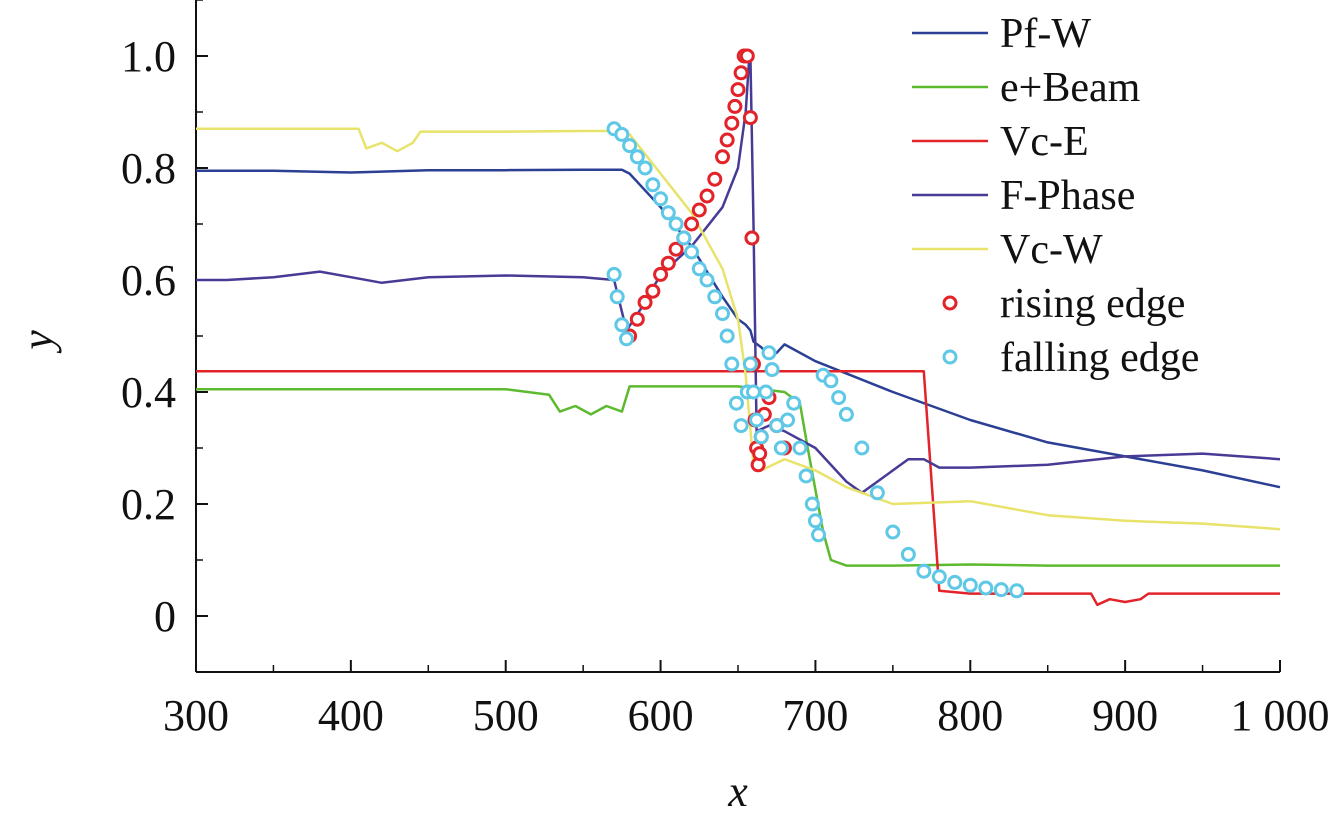  I want to click on x-tick-label: 900, so click(1125, 715).